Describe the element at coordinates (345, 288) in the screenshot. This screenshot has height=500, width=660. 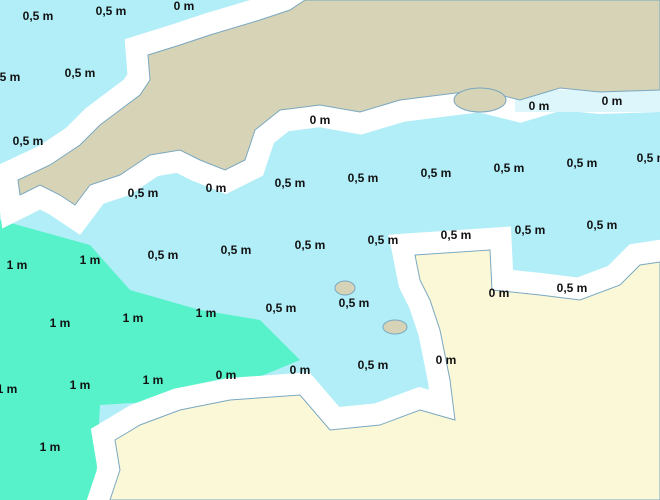
I see `guernsey` at that location.